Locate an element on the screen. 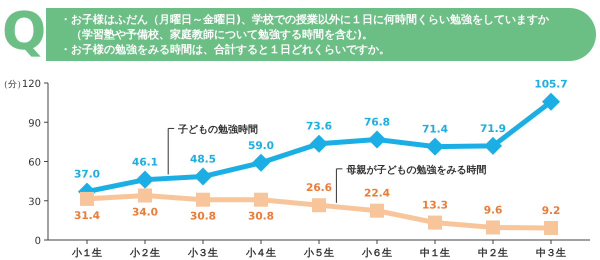  y-tick-label: 120 is located at coordinates (31, 84).